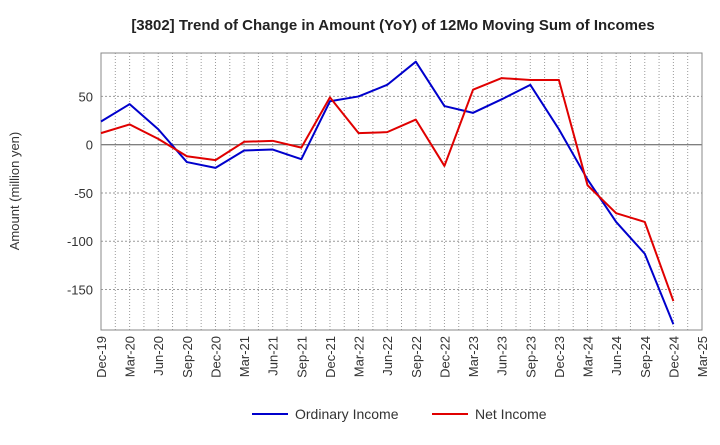  I want to click on x-tick-label: Jun-21, so click(273, 356).